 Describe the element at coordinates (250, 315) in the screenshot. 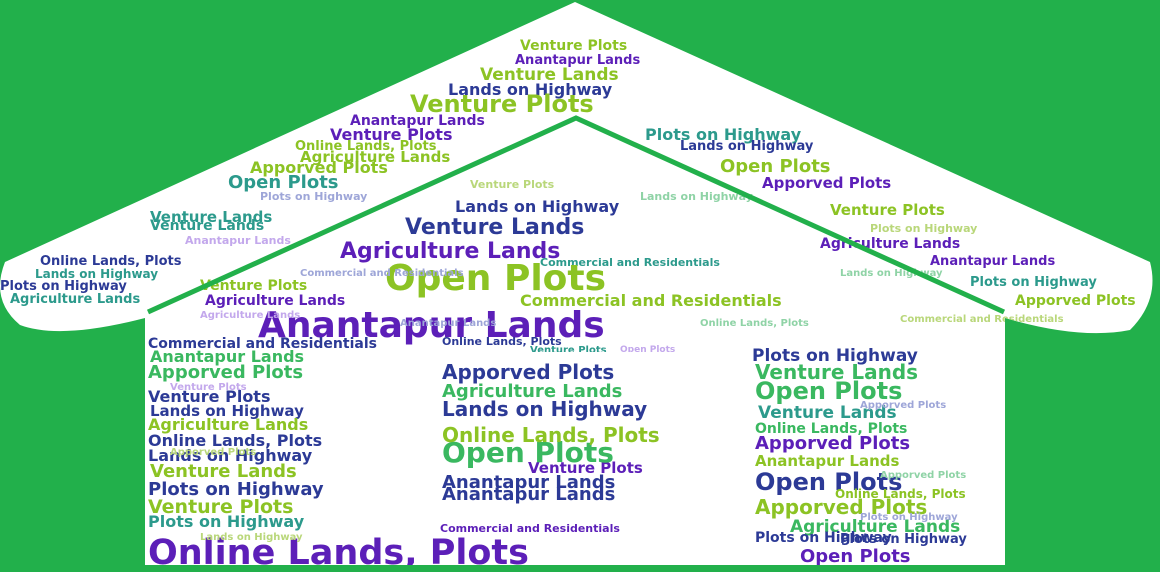

I see `cloud-word-faint: Agriculture Lands` at that location.